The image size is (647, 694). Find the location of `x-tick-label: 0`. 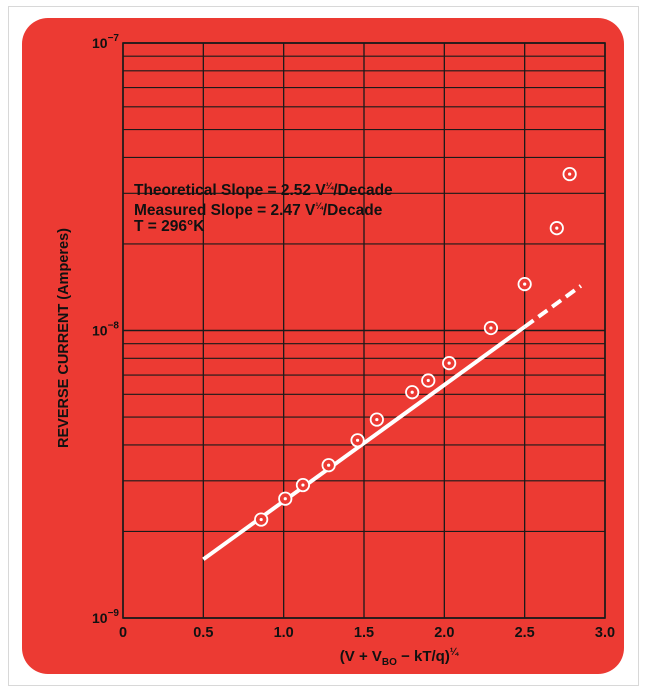

x-tick-label: 0 is located at coordinates (123, 633).